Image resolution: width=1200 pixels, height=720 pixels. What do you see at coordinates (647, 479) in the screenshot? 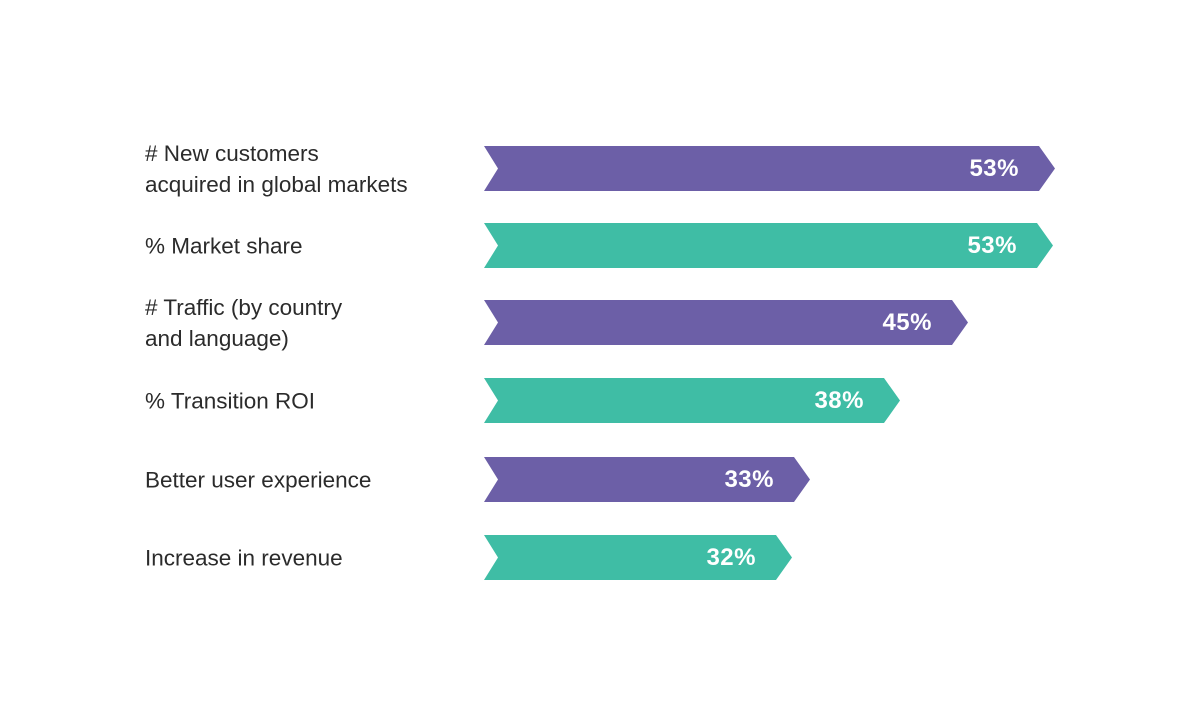
I see `bar: 33%` at bounding box center [647, 479].